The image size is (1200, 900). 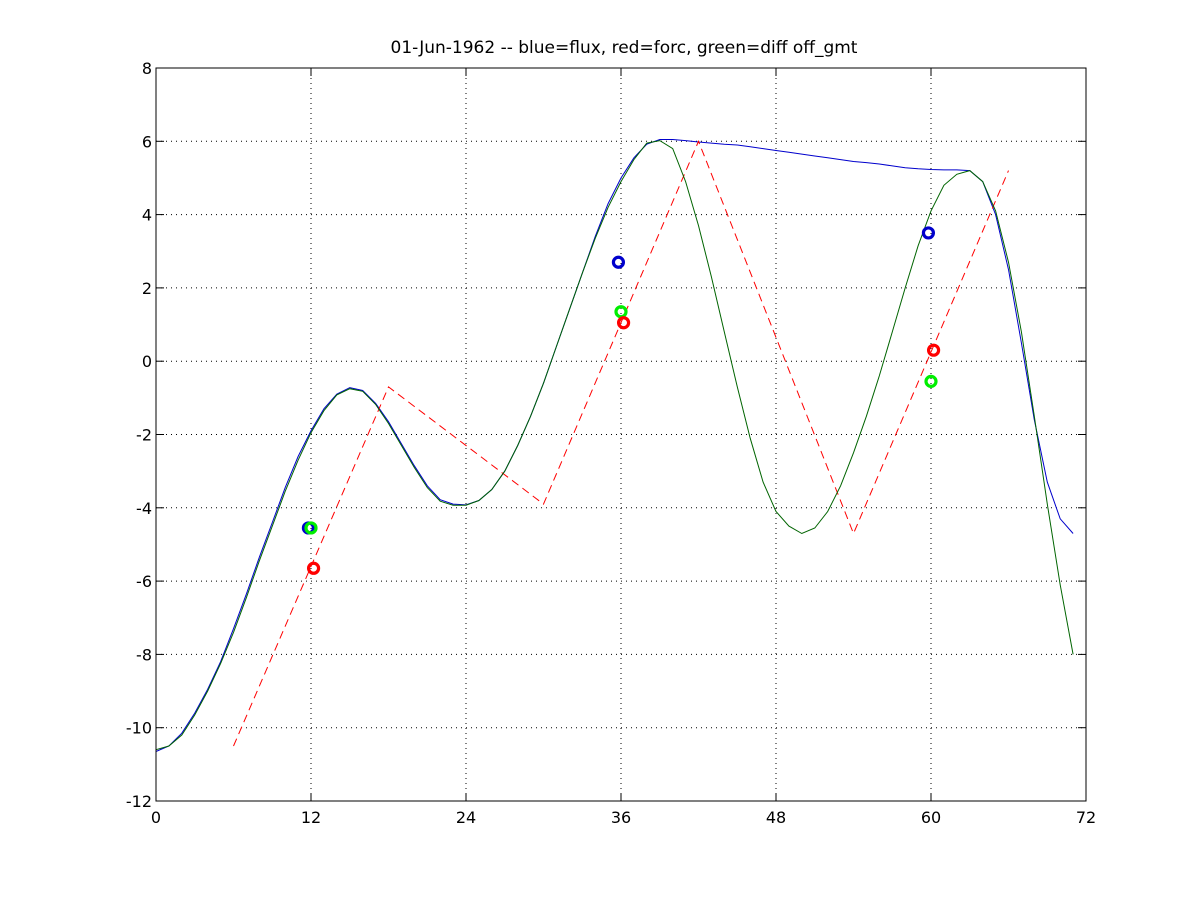 What do you see at coordinates (621, 817) in the screenshot?
I see `x-tick-label: 36` at bounding box center [621, 817].